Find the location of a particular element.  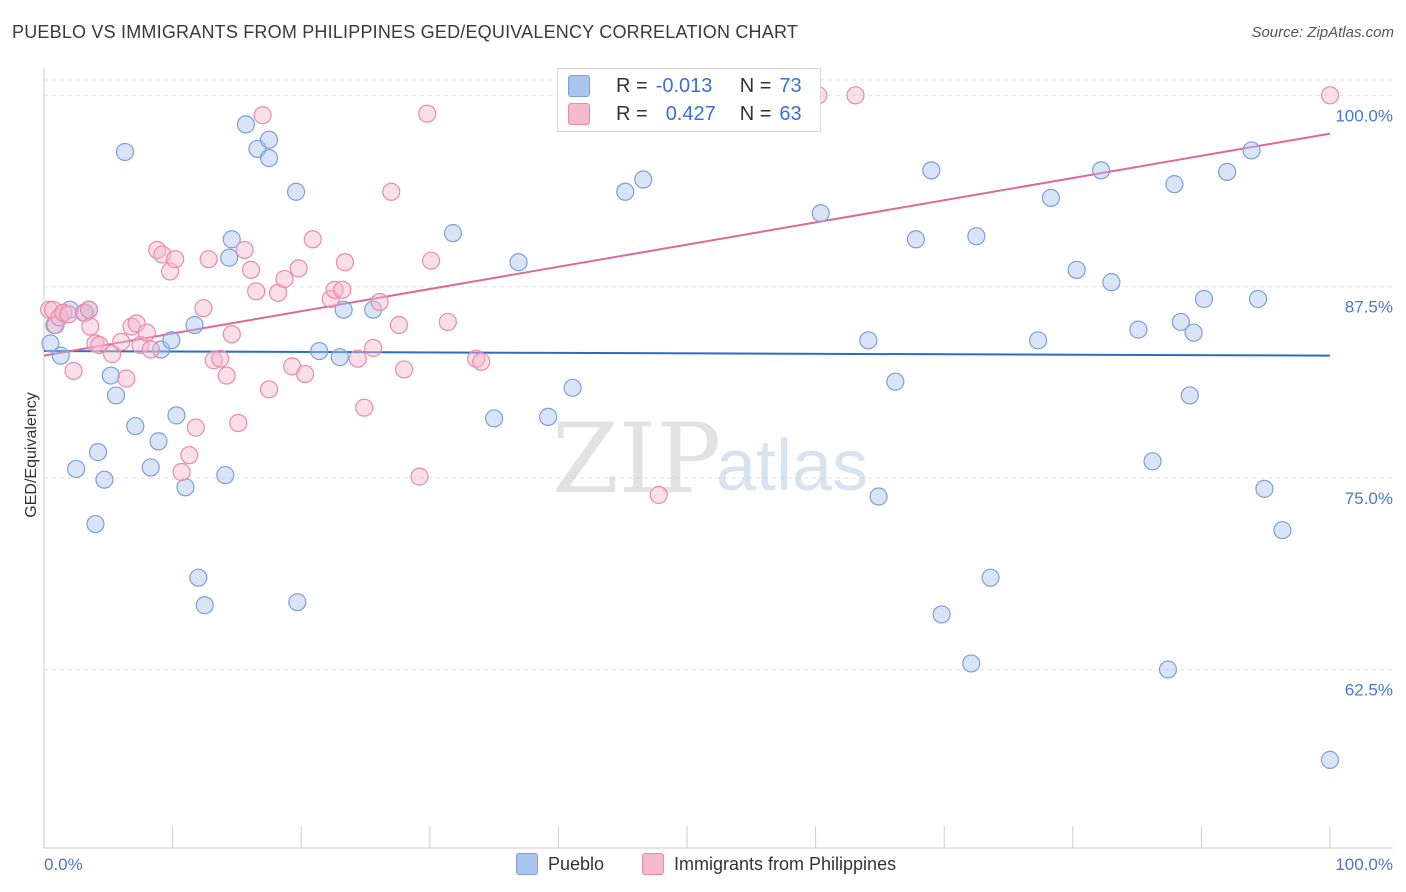

watermark-atlas: atlas is located at coordinates (792, 466).